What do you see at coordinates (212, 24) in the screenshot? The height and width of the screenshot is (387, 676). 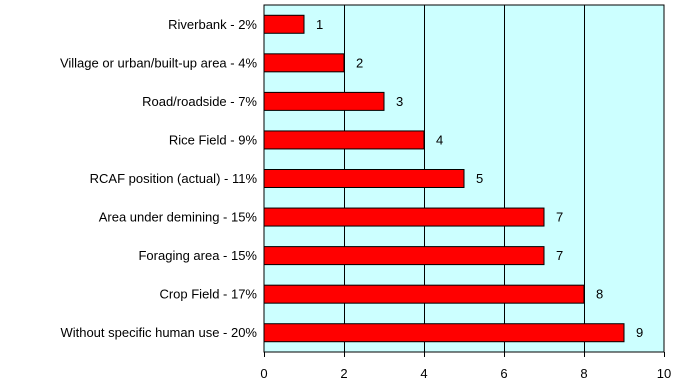 I see `category-label-1: Riverbank - 2%` at bounding box center [212, 24].